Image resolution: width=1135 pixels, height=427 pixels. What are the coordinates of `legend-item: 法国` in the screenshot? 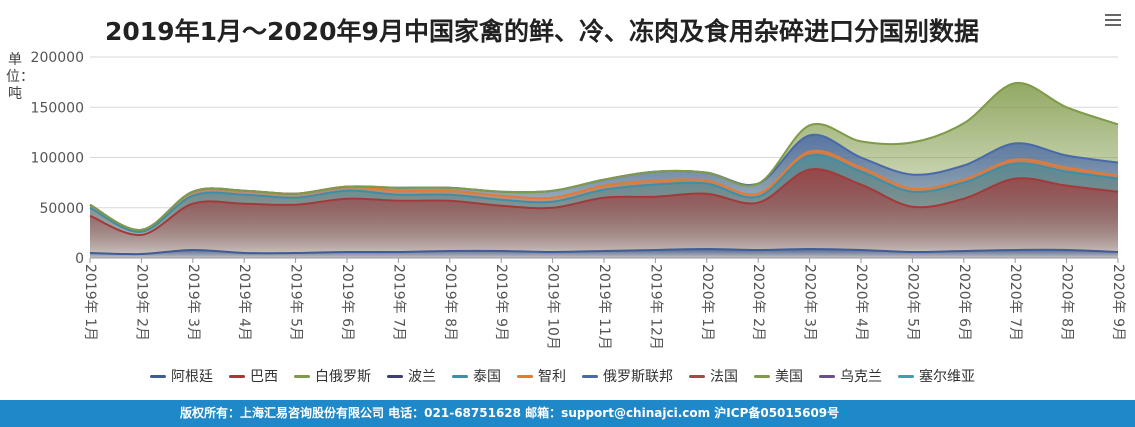 It's located at (713, 376).